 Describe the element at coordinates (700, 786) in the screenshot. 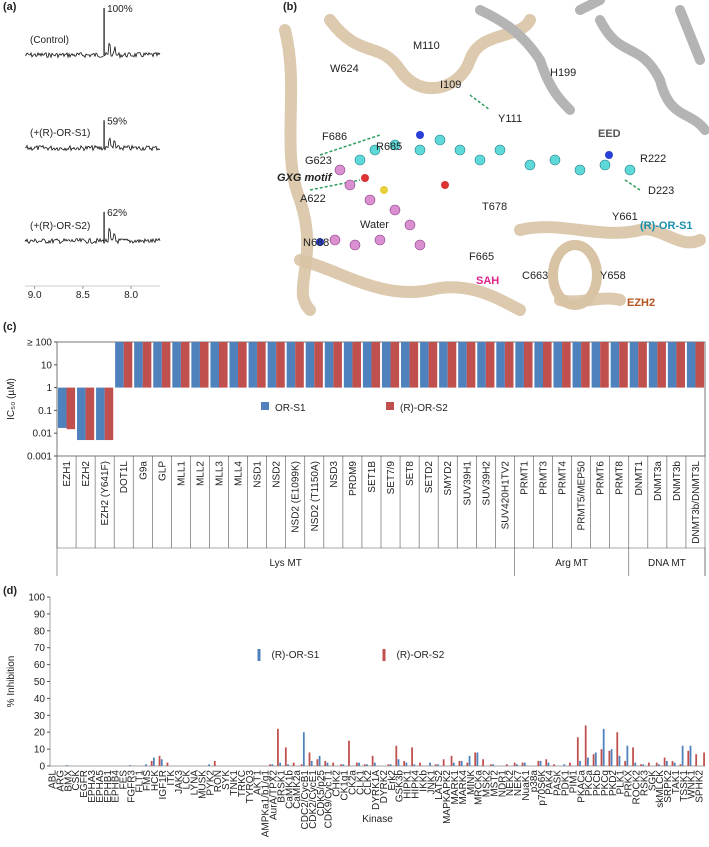

I see `x-tick-label: SPHK2` at that location.